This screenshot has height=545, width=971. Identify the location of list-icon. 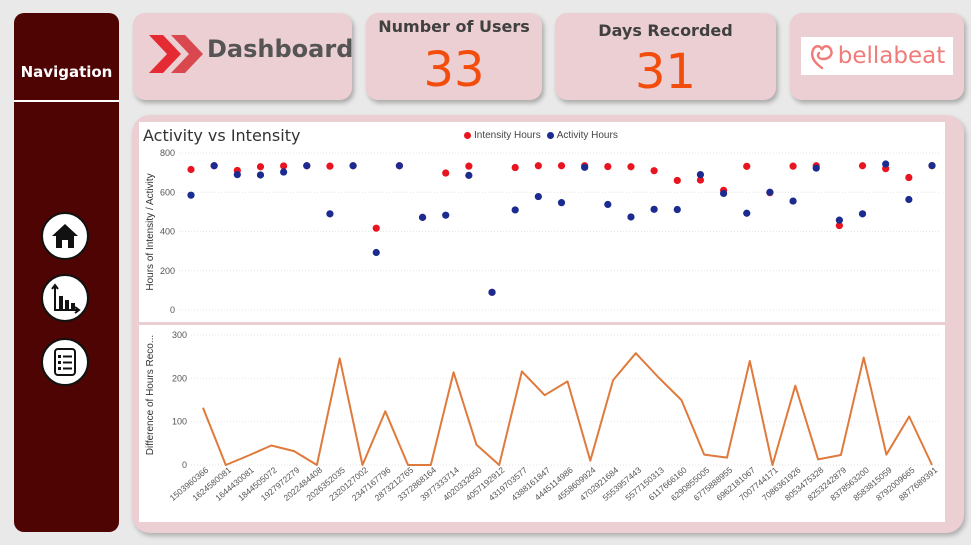
(65, 362).